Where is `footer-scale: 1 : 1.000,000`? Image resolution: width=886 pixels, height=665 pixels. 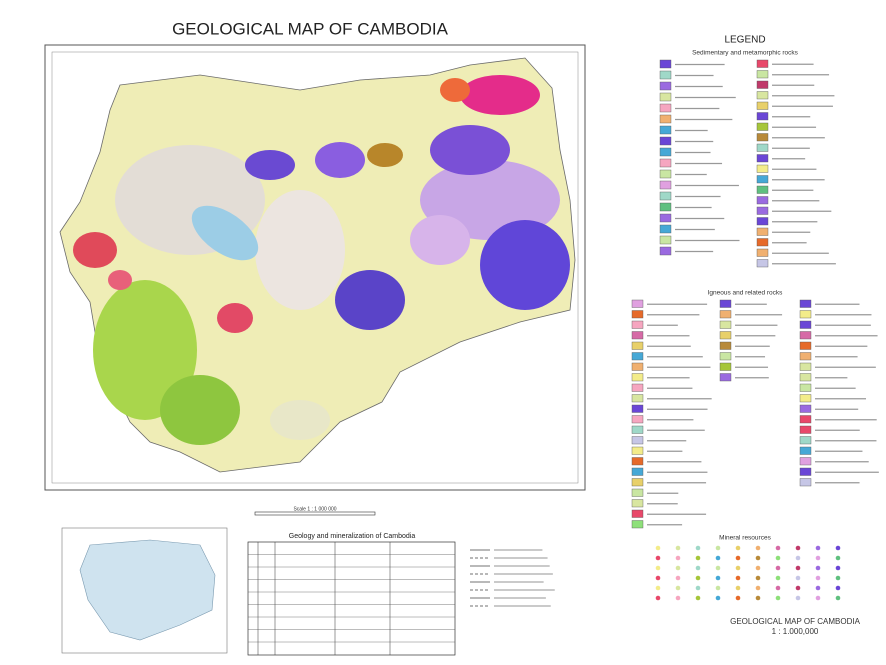 footer-scale: 1 : 1.000,000 is located at coordinates (795, 631).